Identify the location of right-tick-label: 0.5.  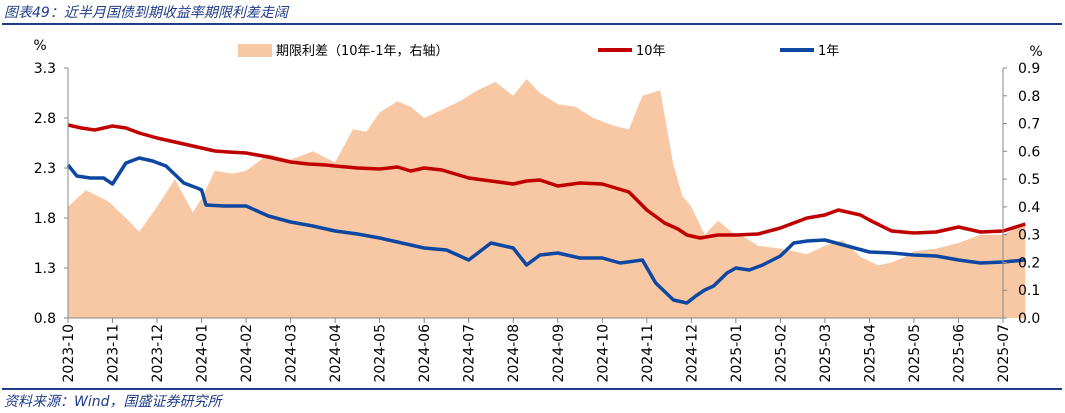
(1029, 180).